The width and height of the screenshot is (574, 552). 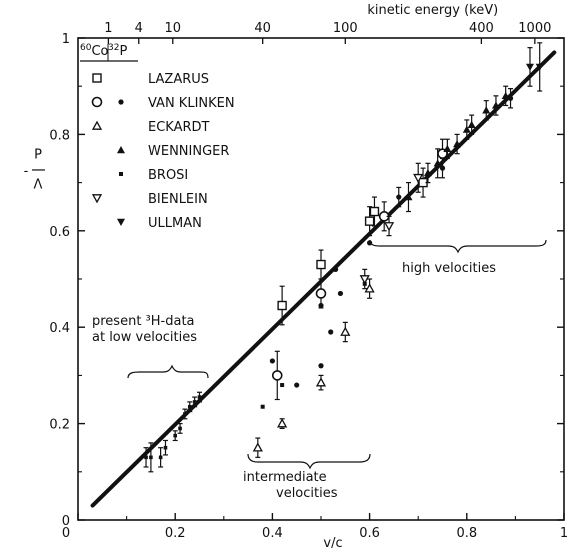 I want to click on legend-label: BROSI, so click(x=168, y=175).